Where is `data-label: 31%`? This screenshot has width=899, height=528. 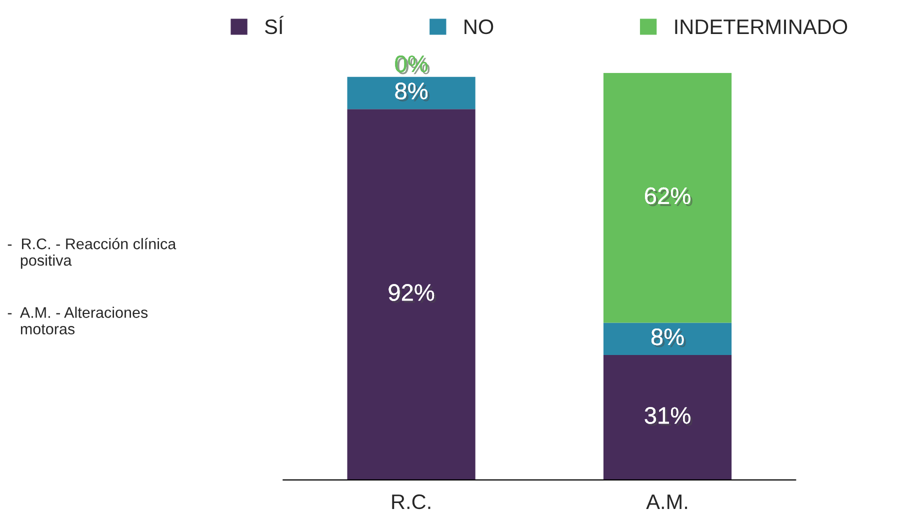
data-label: 31% is located at coordinates (668, 416).